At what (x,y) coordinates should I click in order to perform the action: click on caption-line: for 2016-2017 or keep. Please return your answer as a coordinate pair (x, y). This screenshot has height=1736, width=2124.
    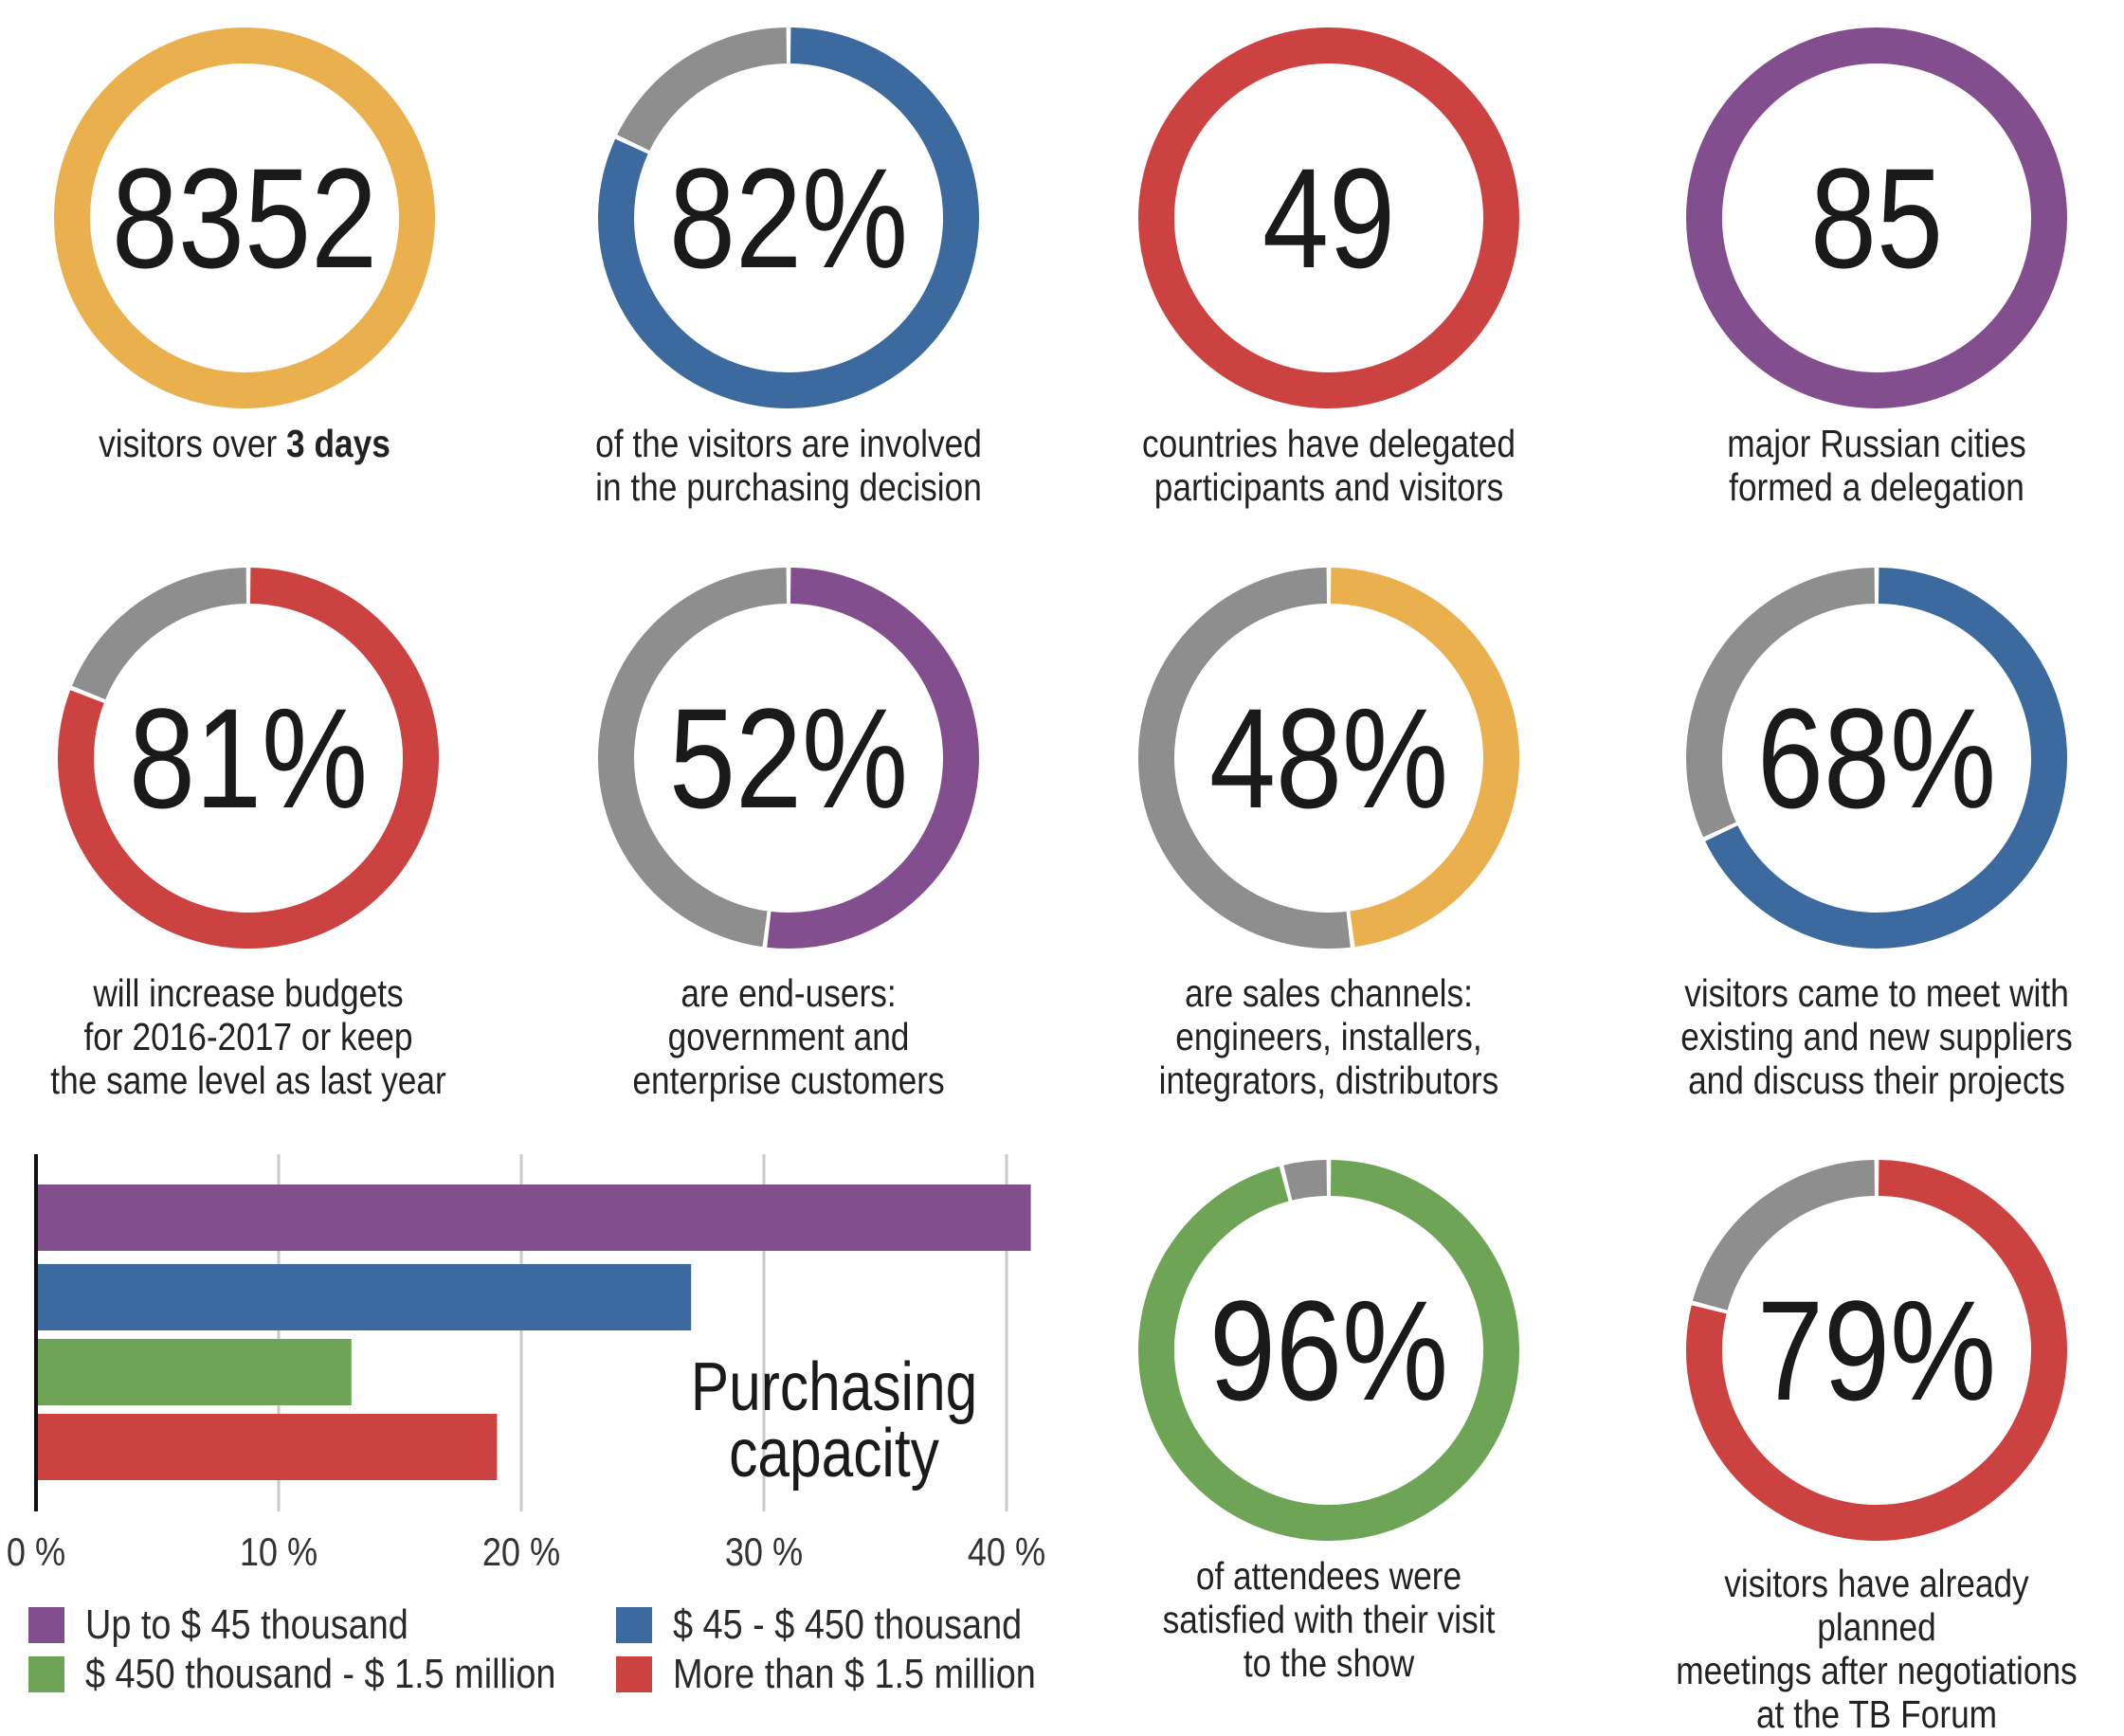
    Looking at the image, I should click on (248, 1036).